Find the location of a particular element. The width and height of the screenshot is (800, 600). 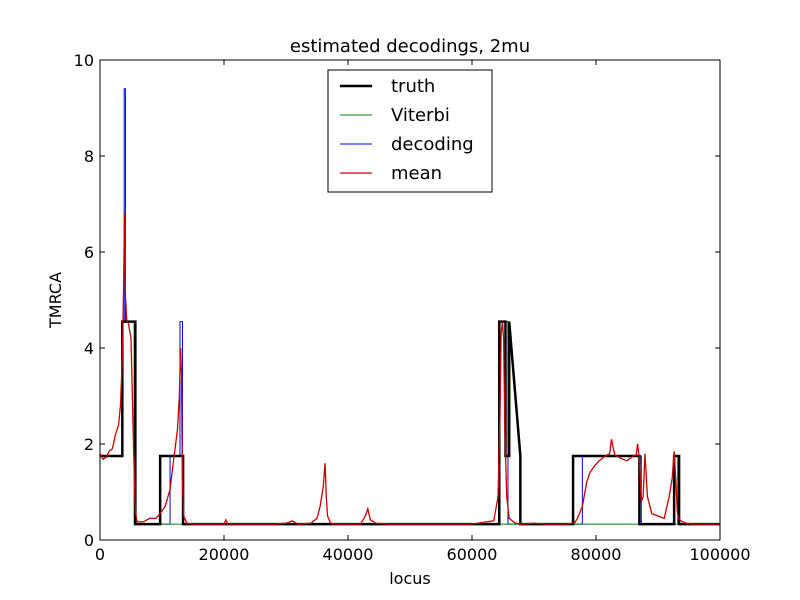

x-tick-label: 60000 is located at coordinates (472, 554).